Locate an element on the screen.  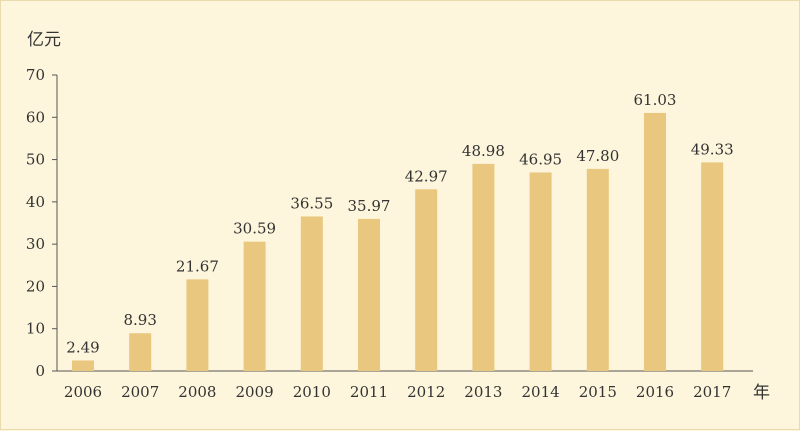
y-tick-label: 40 is located at coordinates (35, 202).